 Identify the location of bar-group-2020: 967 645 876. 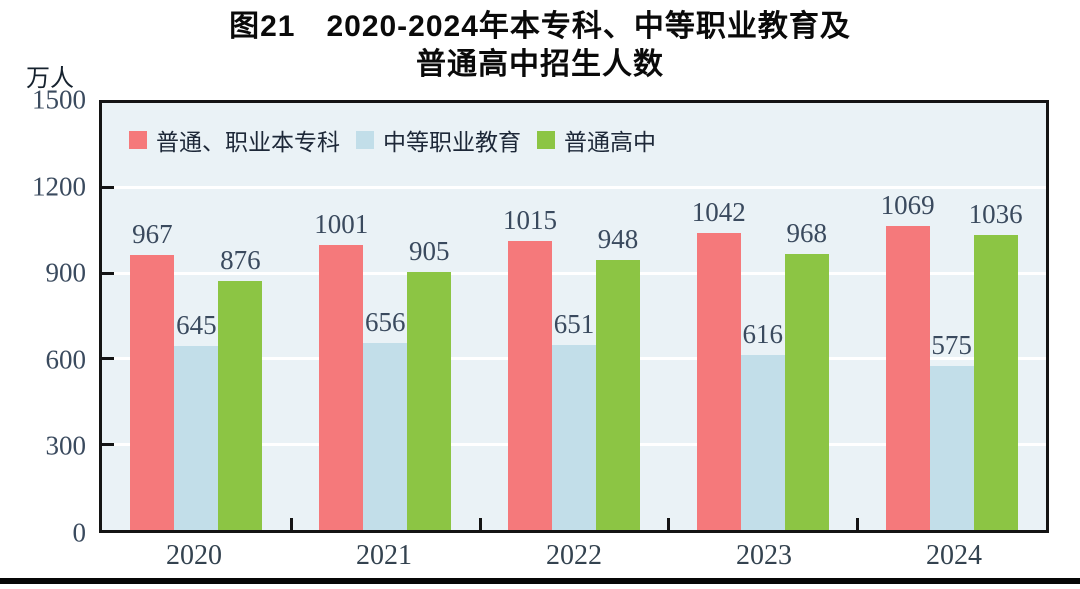
(196, 316).